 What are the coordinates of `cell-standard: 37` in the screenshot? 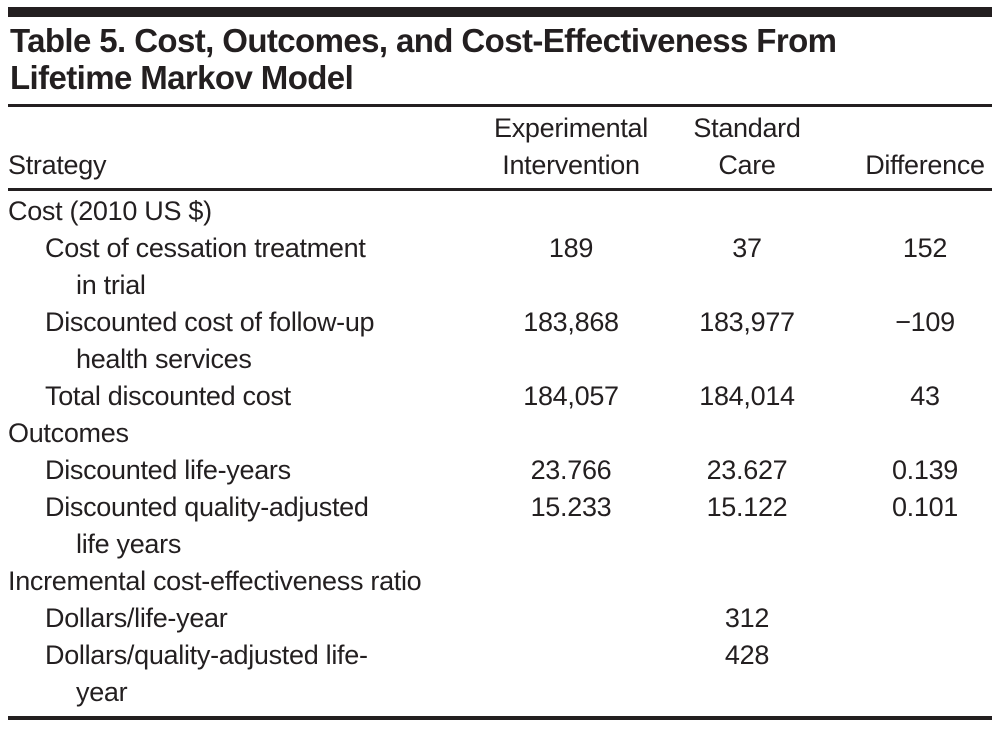 It's located at (747, 248).